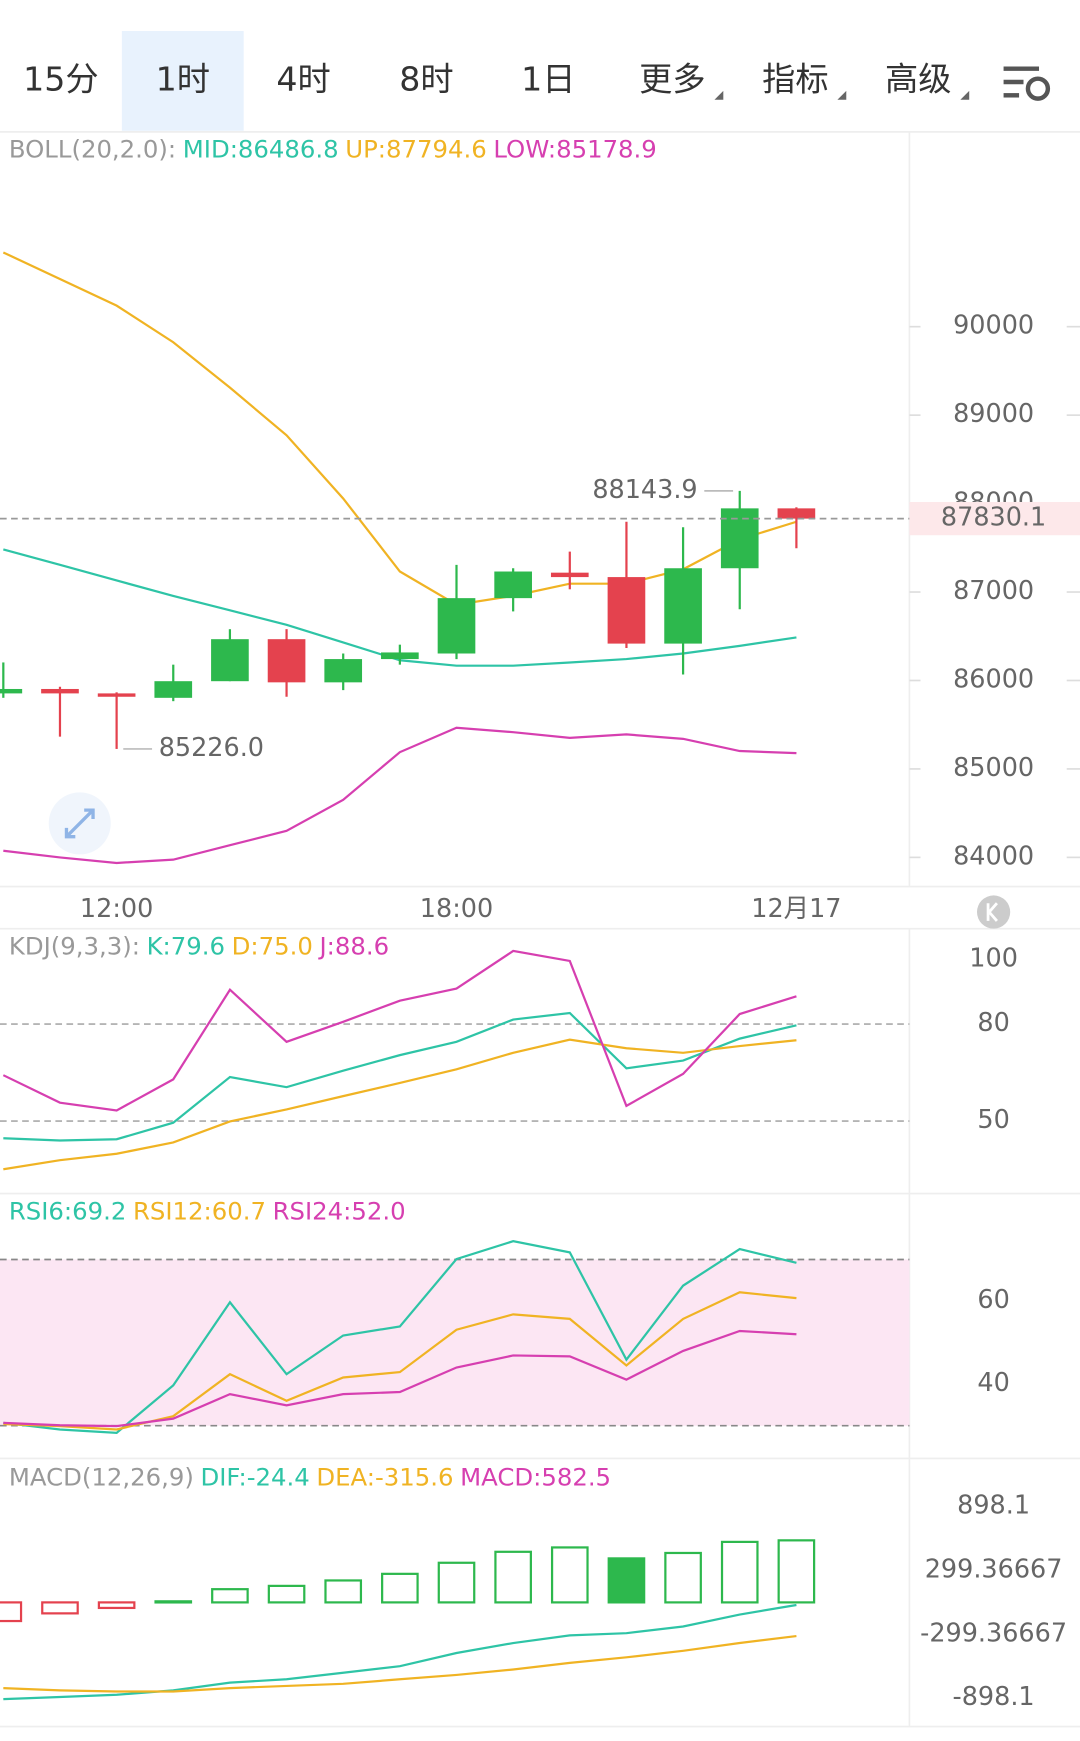 This screenshot has height=1741, width=1080. What do you see at coordinates (993, 591) in the screenshot?
I see `y-tick-label: 87000` at bounding box center [993, 591].